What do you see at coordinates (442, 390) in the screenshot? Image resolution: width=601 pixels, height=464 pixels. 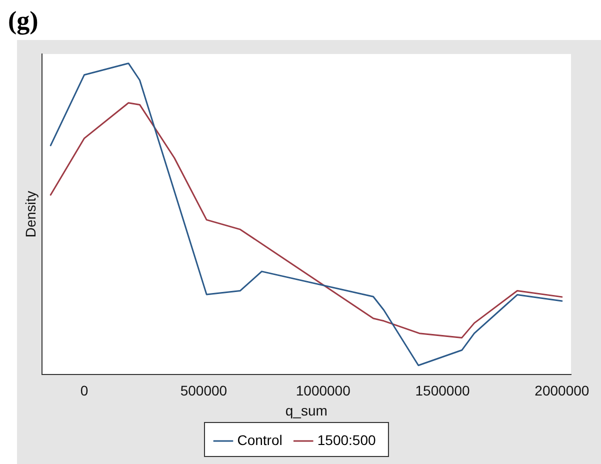 I see `x-tick-label: 1500000` at bounding box center [442, 390].